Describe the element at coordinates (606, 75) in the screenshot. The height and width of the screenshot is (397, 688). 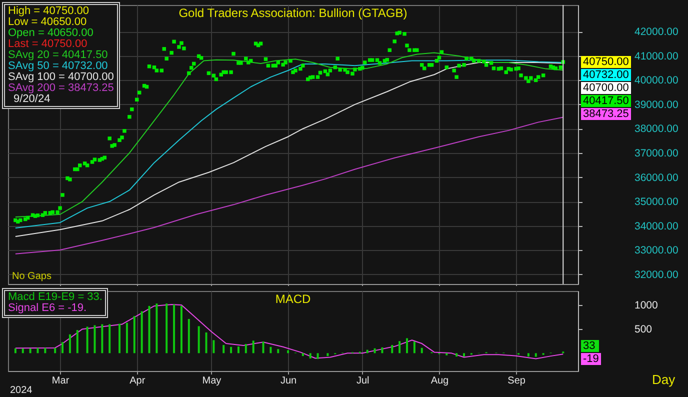
I see `text: 40732.00` at that location.